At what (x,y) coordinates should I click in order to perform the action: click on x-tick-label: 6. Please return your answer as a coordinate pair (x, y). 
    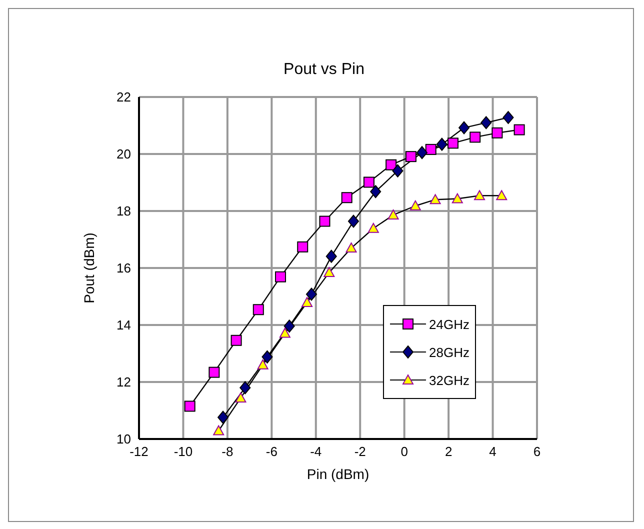
    Looking at the image, I should click on (537, 452).